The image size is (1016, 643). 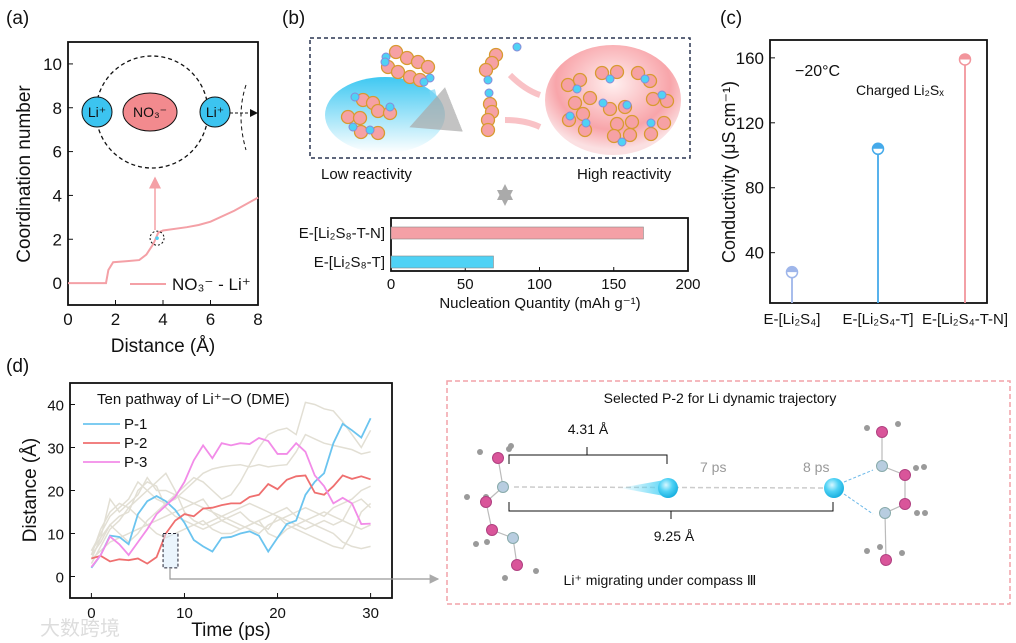 I want to click on x-axis-label: Time (ps), so click(x=231, y=630).